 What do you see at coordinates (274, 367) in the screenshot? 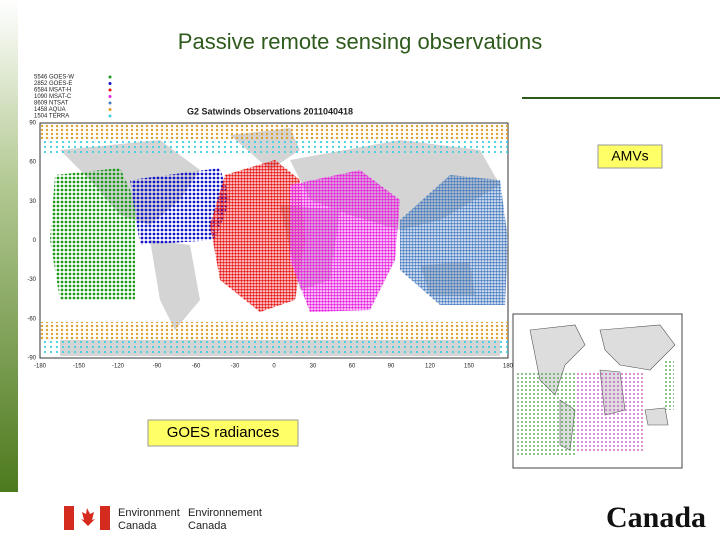
I see `x-axis-label: 0` at bounding box center [274, 367].